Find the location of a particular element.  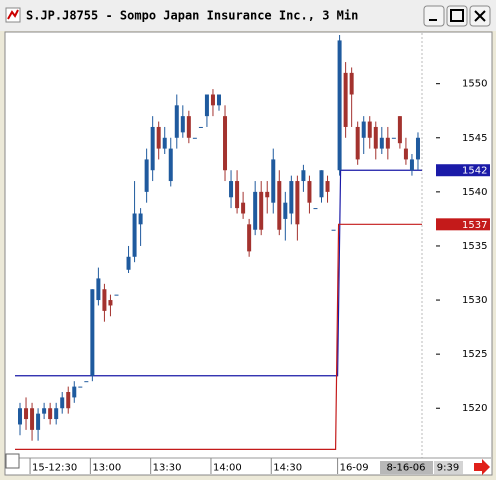

x-tick-label: 13:00 is located at coordinates (106, 468).